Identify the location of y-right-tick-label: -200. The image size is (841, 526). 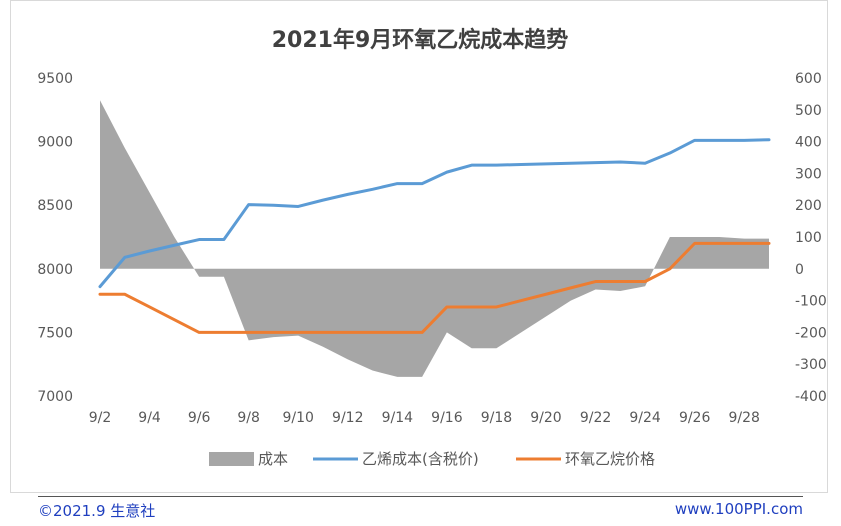
(811, 333).